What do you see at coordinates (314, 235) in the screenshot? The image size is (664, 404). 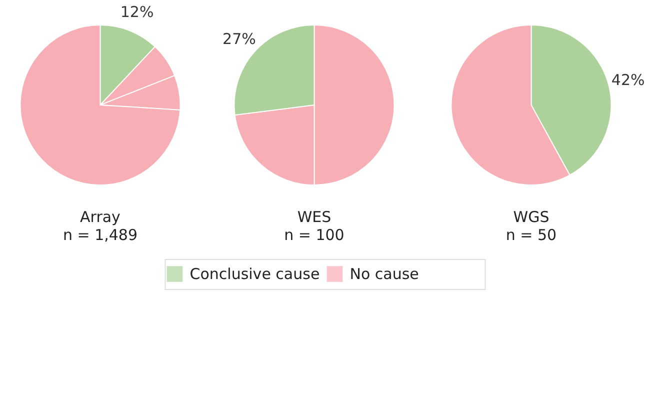 I see `text: n = 100` at bounding box center [314, 235].